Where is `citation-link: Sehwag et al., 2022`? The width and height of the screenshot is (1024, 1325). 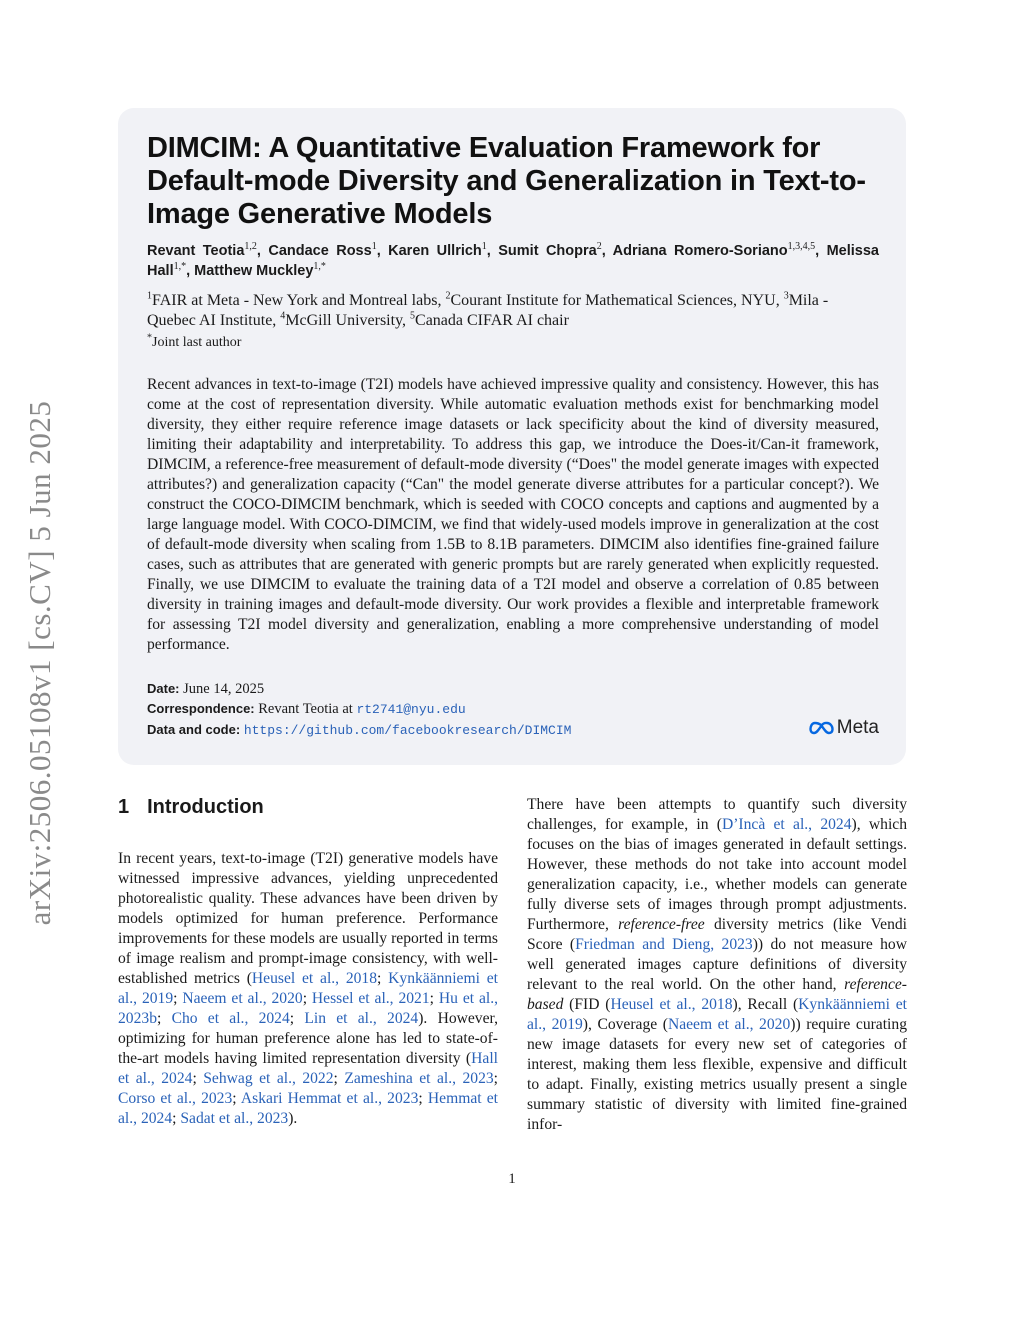
citation-link: Sehwag et al., 2022 is located at coordinates (268, 1078).